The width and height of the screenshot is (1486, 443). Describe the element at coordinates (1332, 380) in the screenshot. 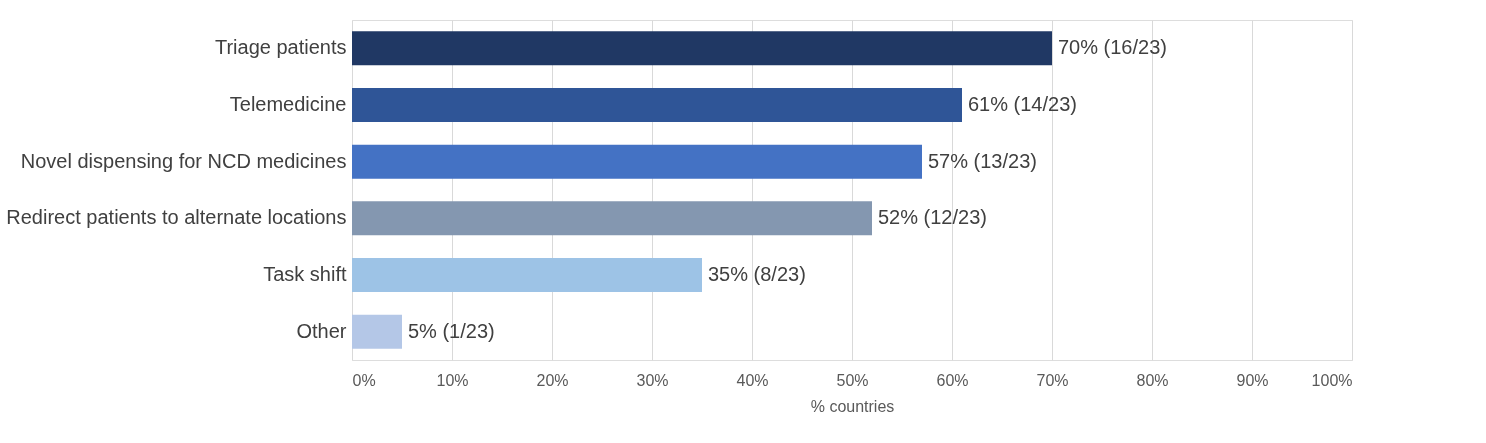

I see `x-tick-label: 100%` at that location.